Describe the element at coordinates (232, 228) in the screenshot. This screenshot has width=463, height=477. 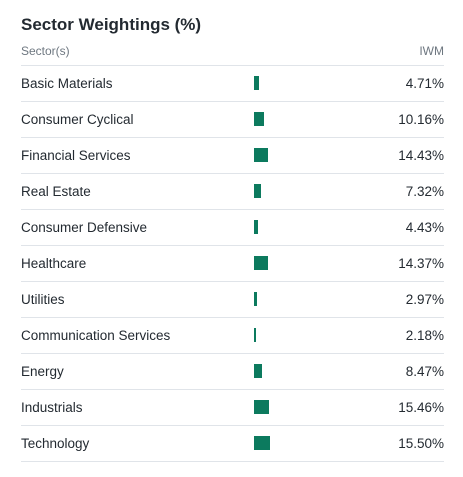
I see `sector-row: Consumer Defensive 4.43%` at that location.